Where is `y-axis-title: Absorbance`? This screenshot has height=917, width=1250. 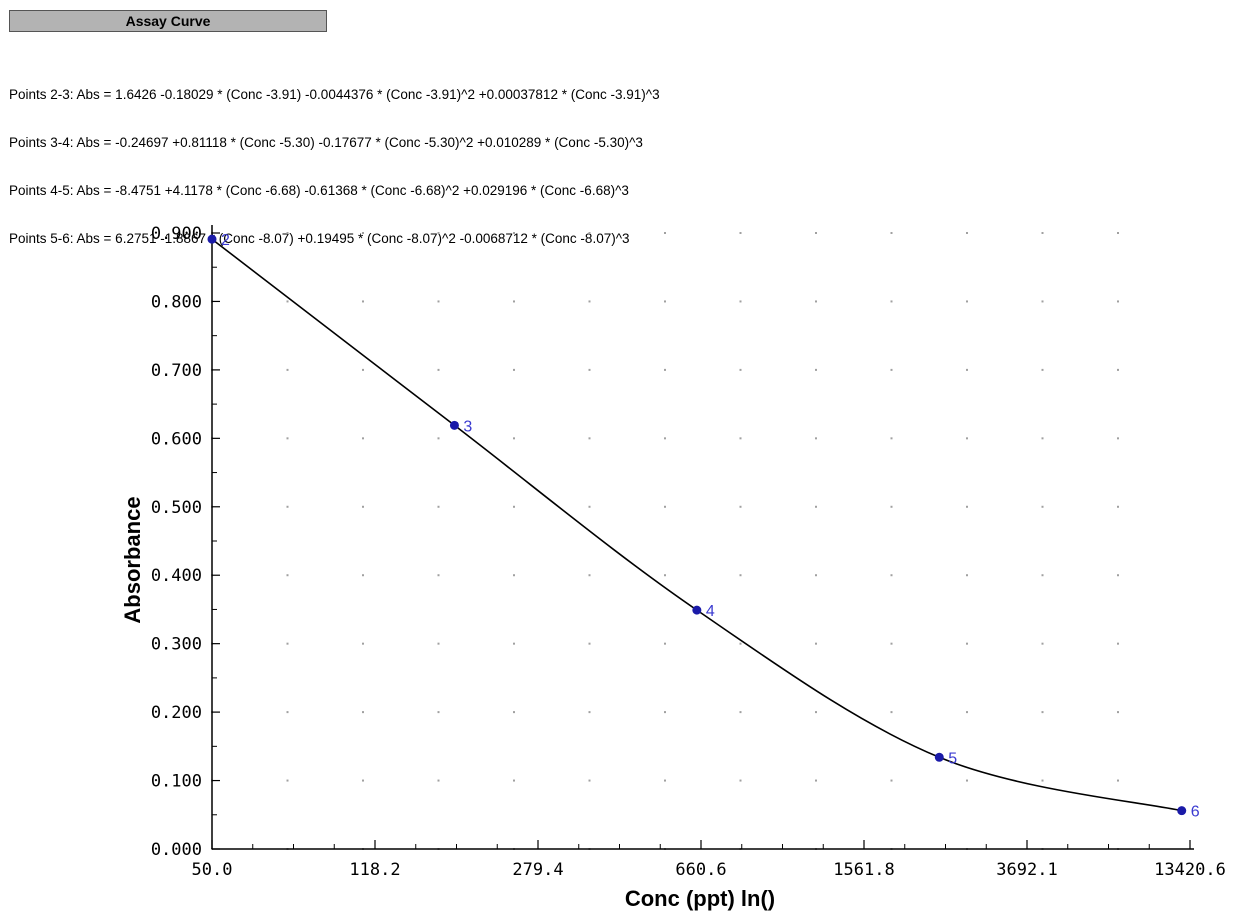 y-axis-title: Absorbance is located at coordinates (132, 559).